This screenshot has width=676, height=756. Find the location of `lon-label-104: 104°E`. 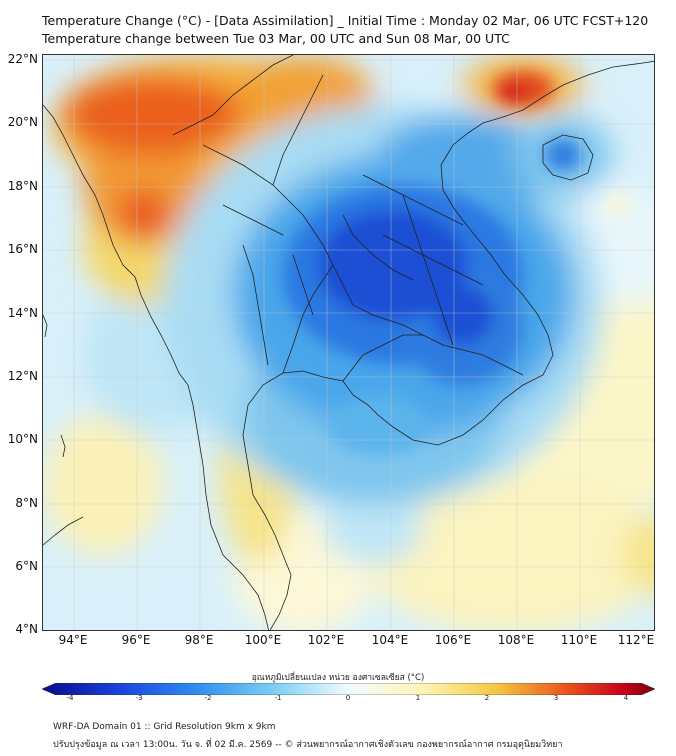

lon-label-104: 104°E is located at coordinates (390, 640).